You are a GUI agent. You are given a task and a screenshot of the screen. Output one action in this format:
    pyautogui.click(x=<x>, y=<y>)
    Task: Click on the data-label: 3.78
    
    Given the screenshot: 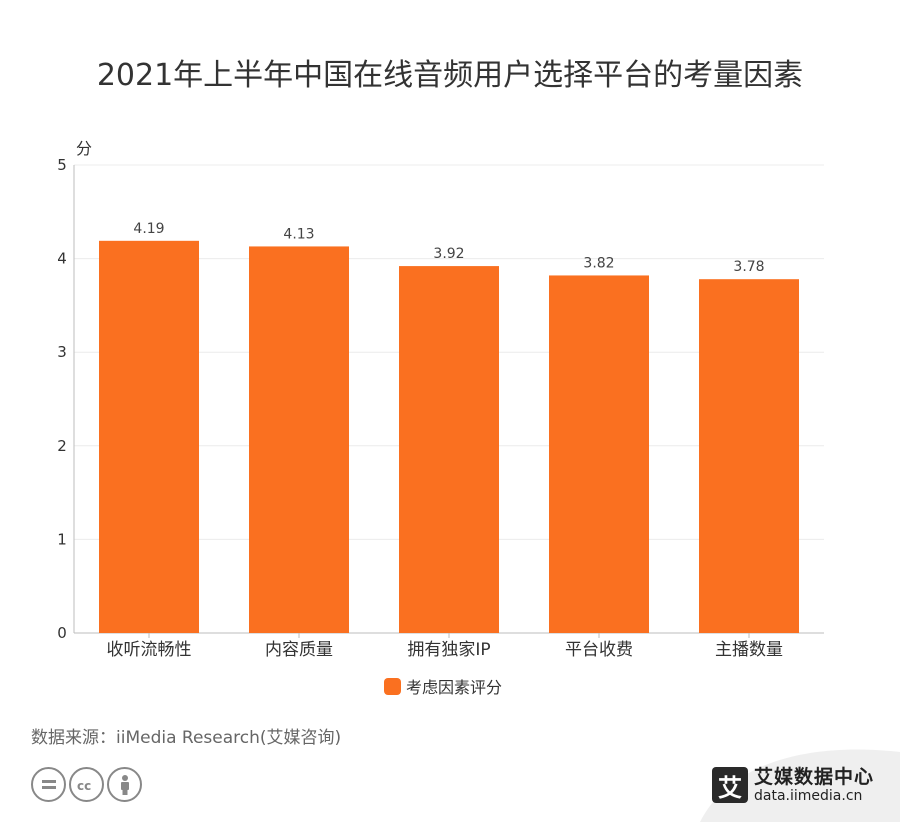 What is the action you would take?
    pyautogui.click(x=748, y=267)
    